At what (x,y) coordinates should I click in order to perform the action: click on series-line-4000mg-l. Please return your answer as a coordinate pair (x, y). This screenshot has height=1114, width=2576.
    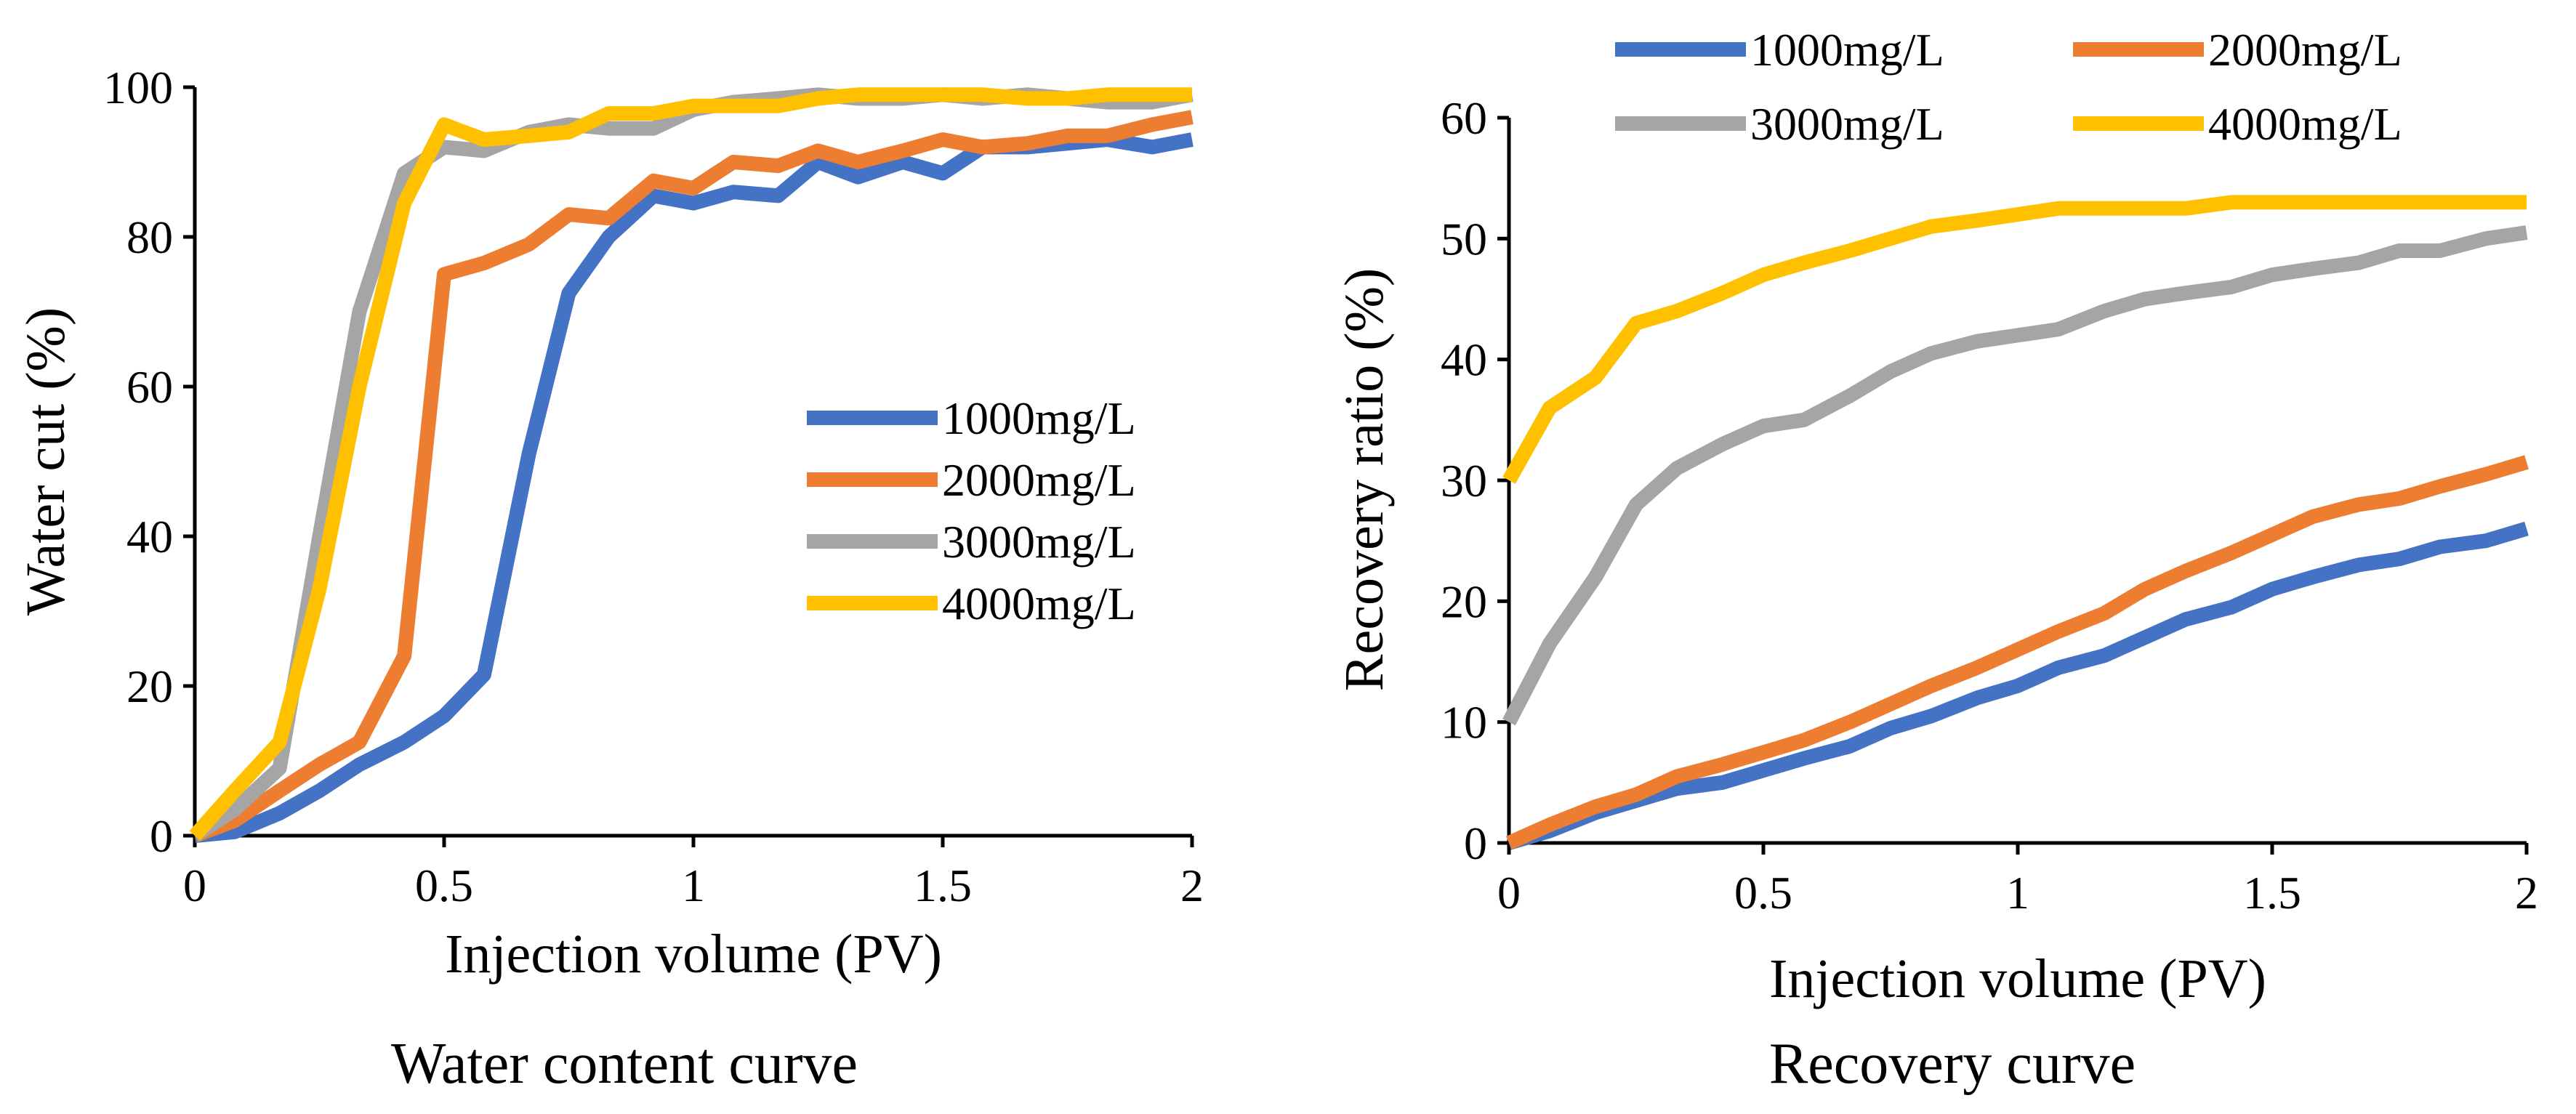
    Looking at the image, I should click on (2014, 339).